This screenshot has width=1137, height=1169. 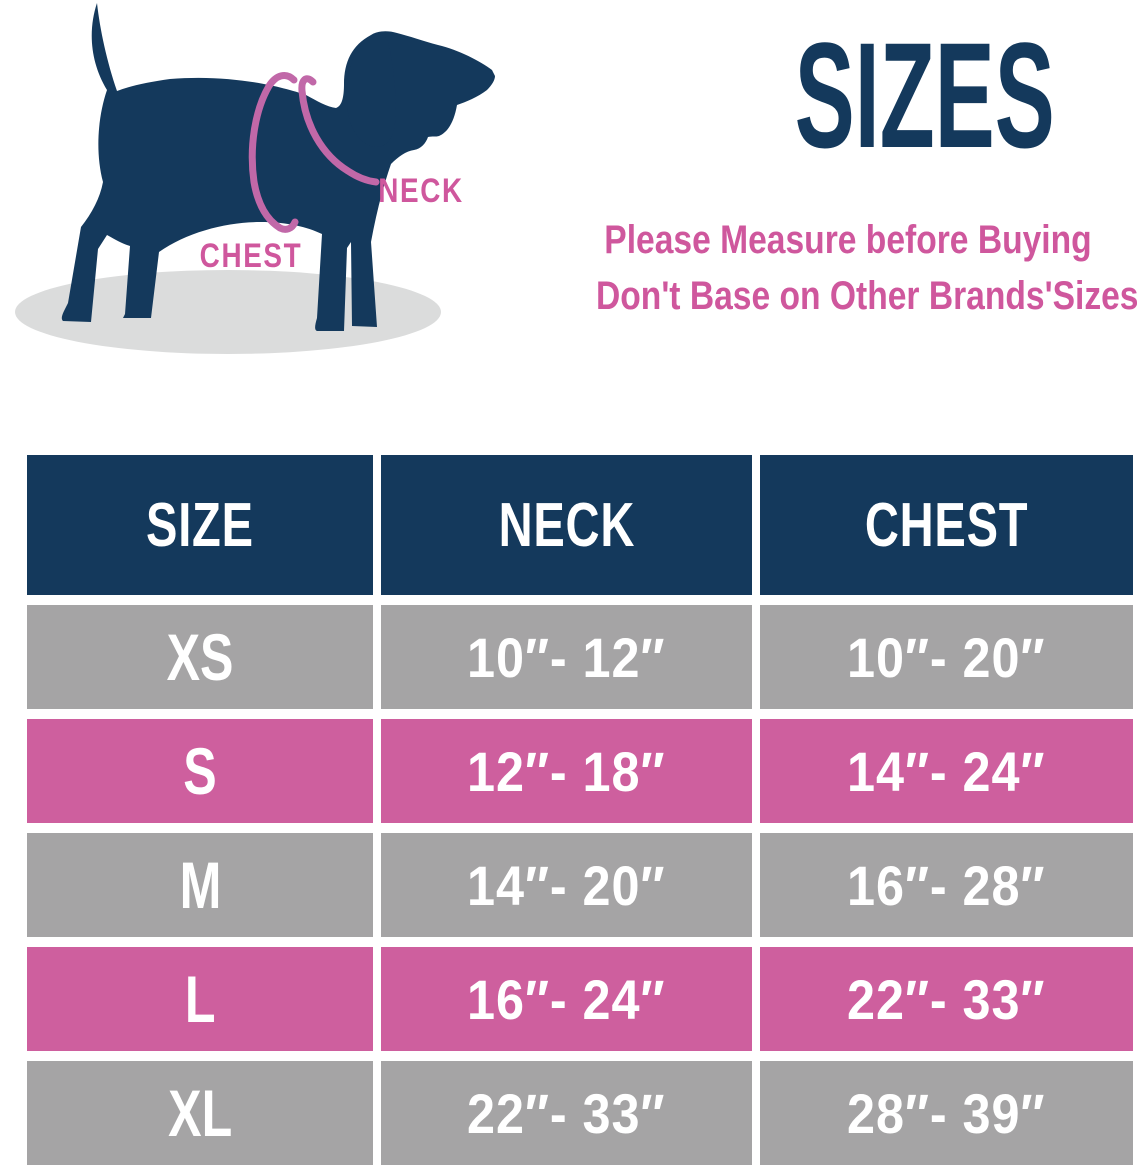 I want to click on title-block: SIZES, so click(x=918, y=95).